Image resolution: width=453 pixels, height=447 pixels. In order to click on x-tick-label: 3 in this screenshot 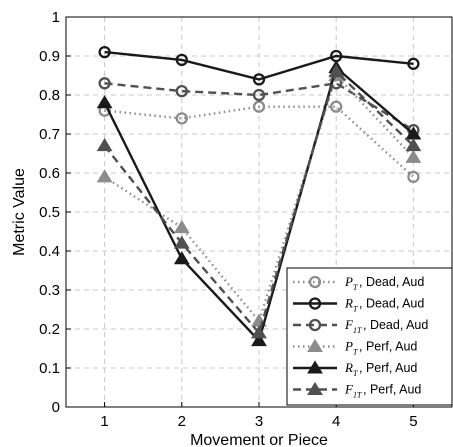, I will do `click(259, 421)`.